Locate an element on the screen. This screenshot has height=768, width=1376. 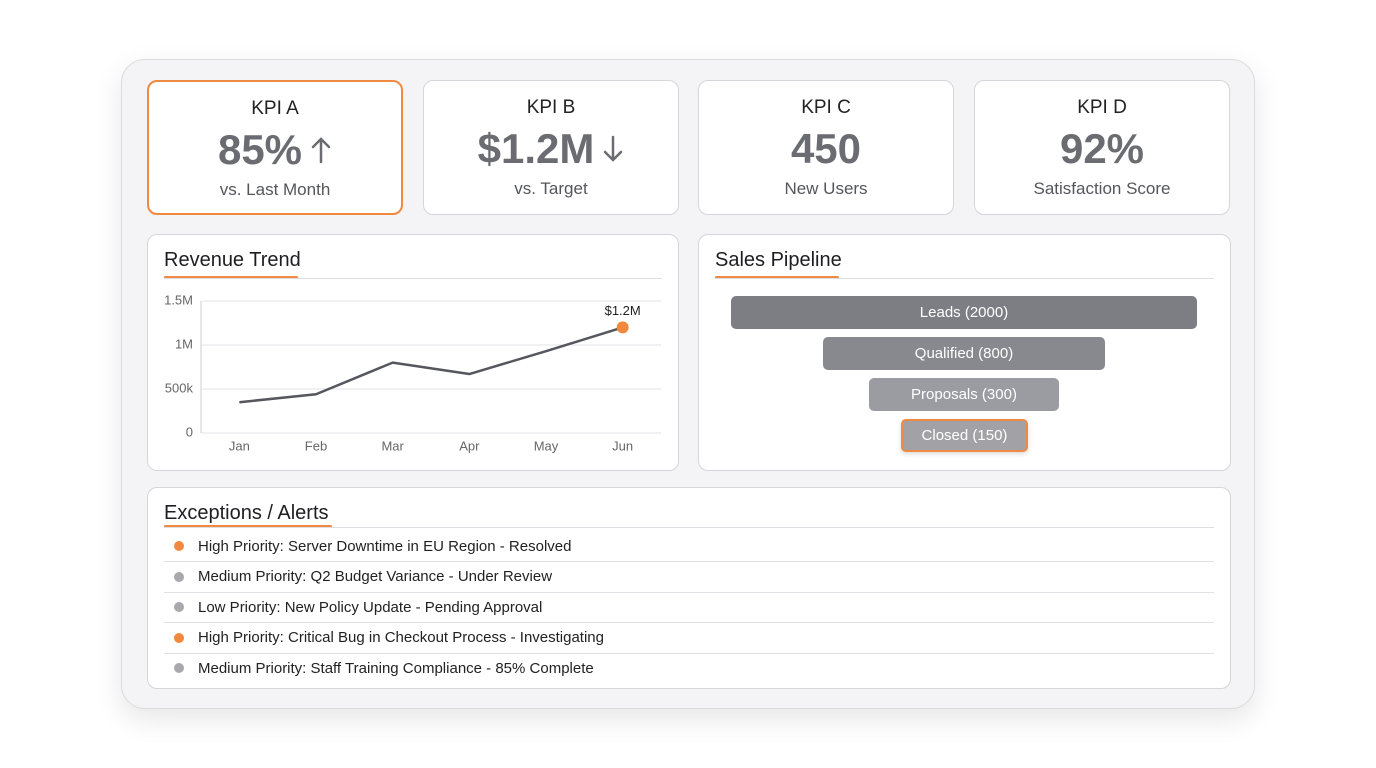
kpi-subtitle: New Users is located at coordinates (826, 188).